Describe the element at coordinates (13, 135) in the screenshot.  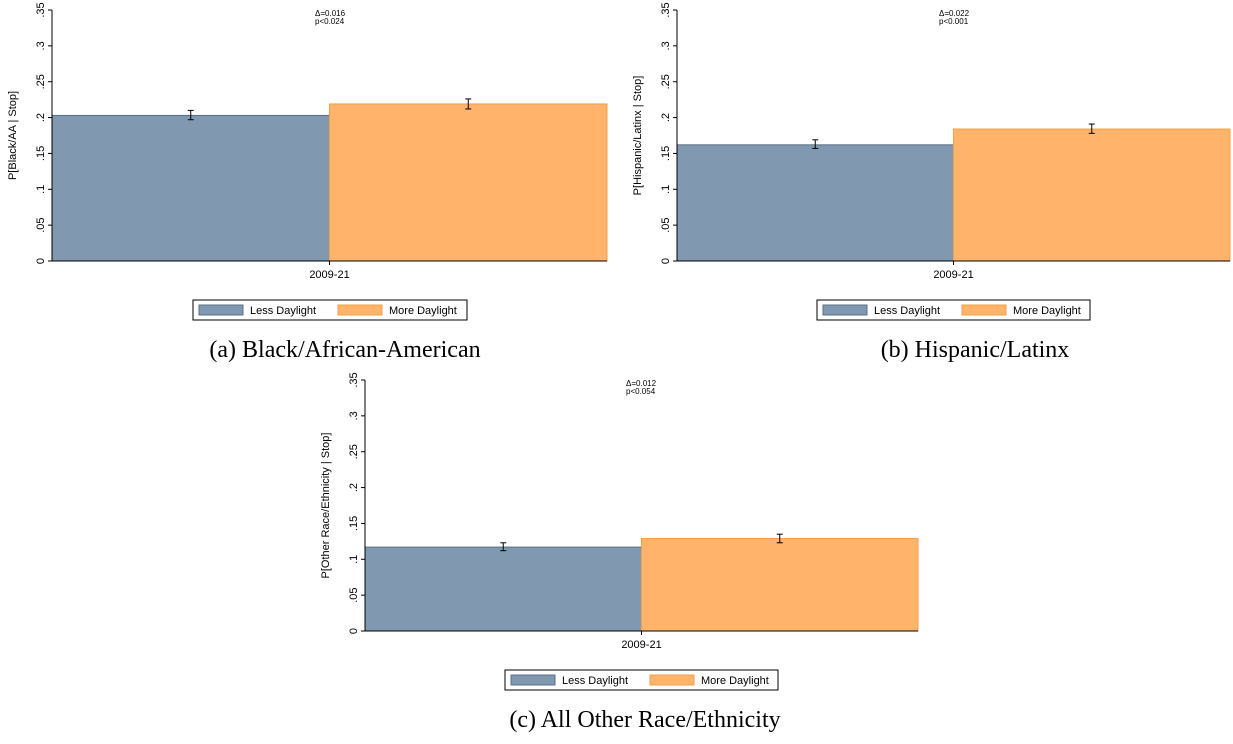
I see `y-axis-label: P[Black/AA | Stop]` at that location.